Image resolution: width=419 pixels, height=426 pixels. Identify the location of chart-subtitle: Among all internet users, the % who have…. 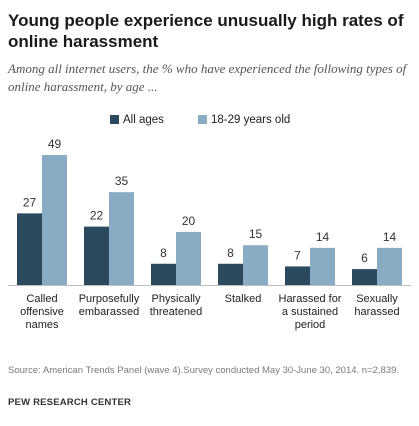
(207, 77).